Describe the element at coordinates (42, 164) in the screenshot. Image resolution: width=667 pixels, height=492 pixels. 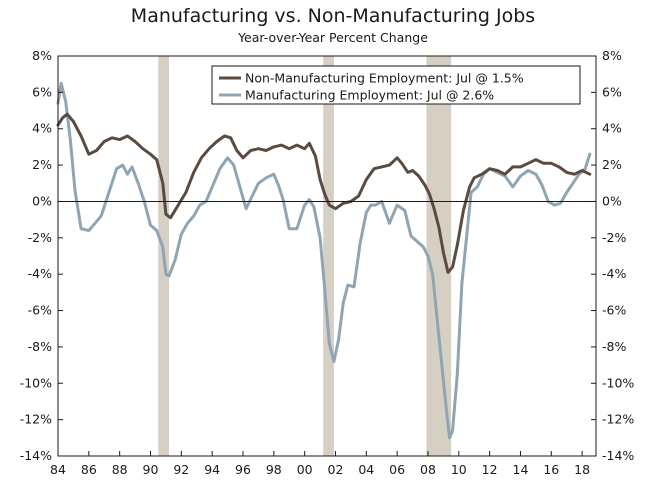
I see `y-tick-label-left: 2%` at that location.